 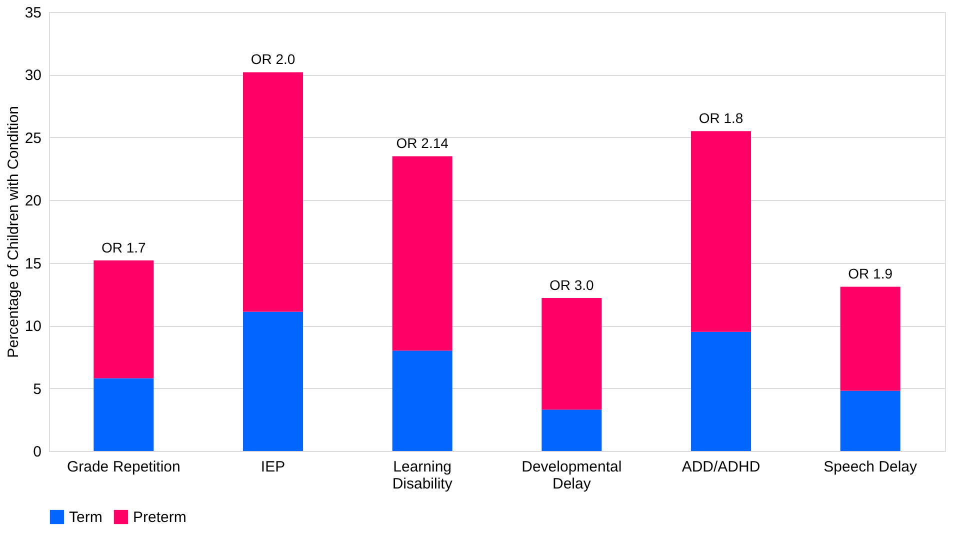 I want to click on x-tick-label: ADD/ADHD, so click(x=721, y=467).